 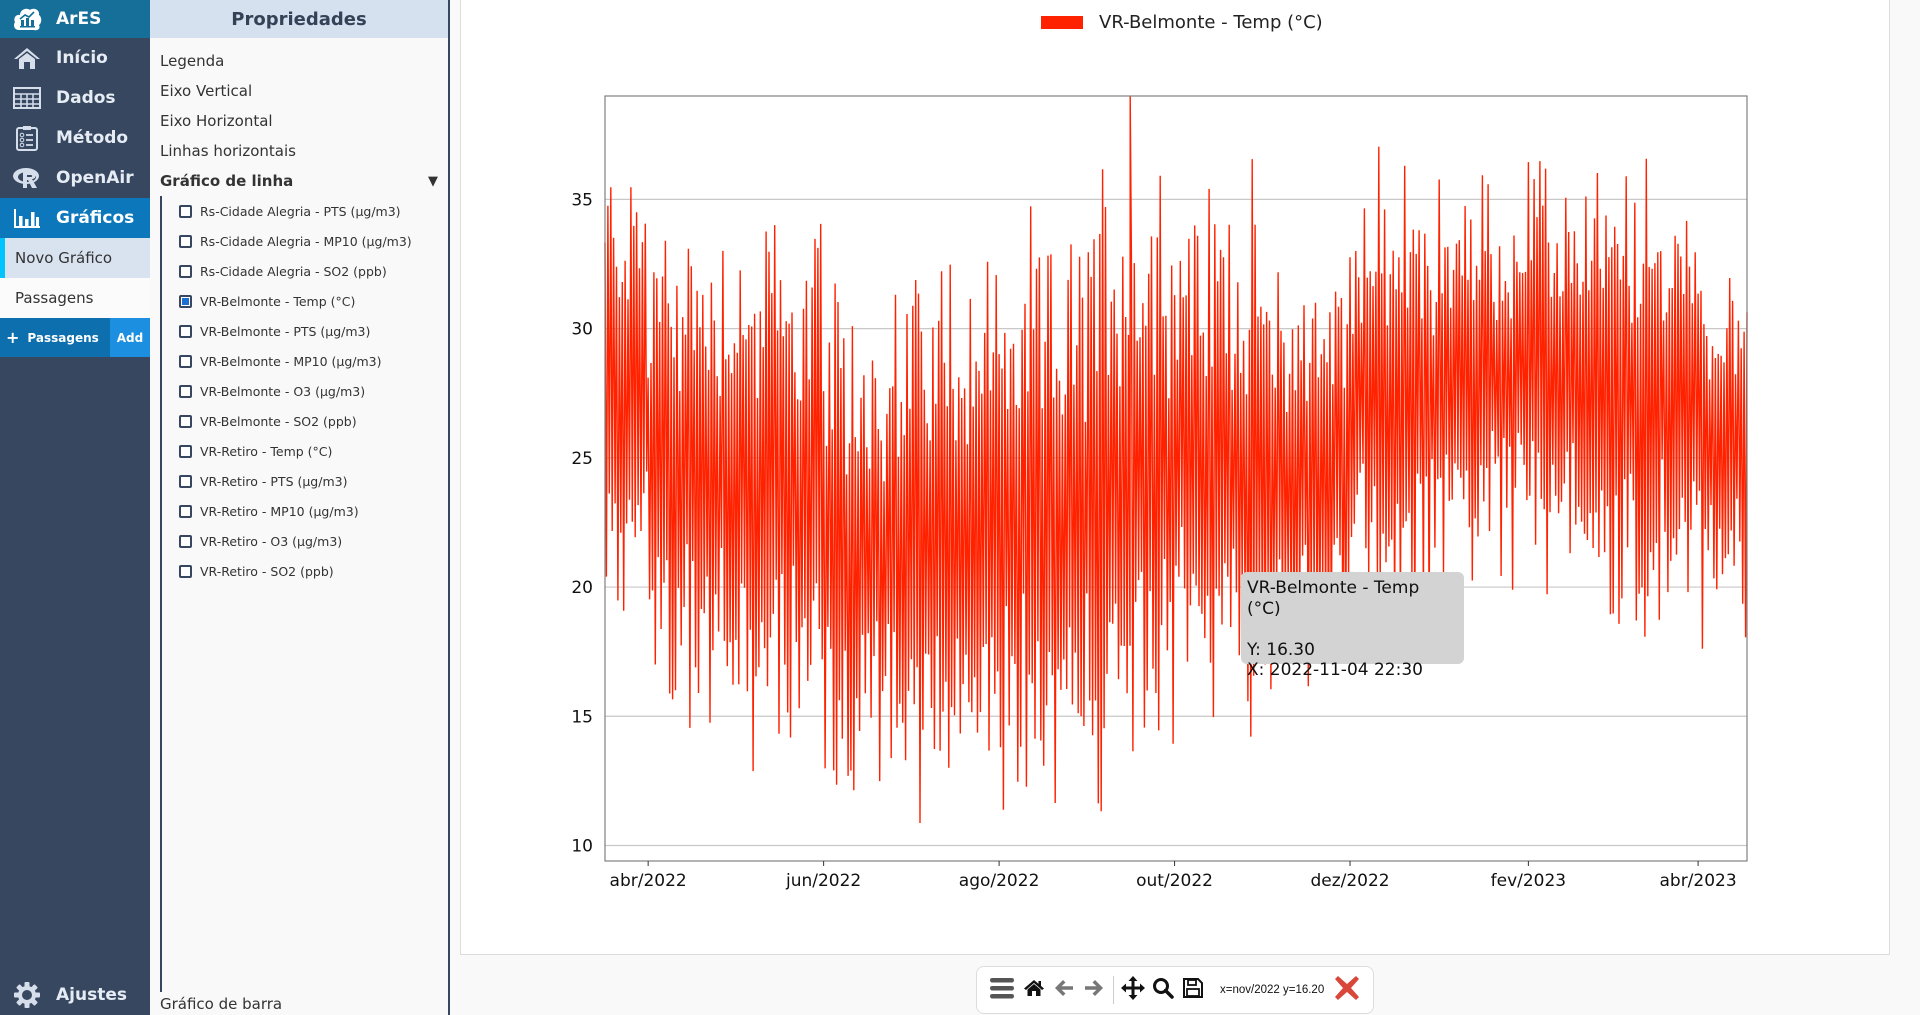 I want to click on series-checkbox-row: VR-Retiro - PTS (µg/m3), so click(x=305, y=481).